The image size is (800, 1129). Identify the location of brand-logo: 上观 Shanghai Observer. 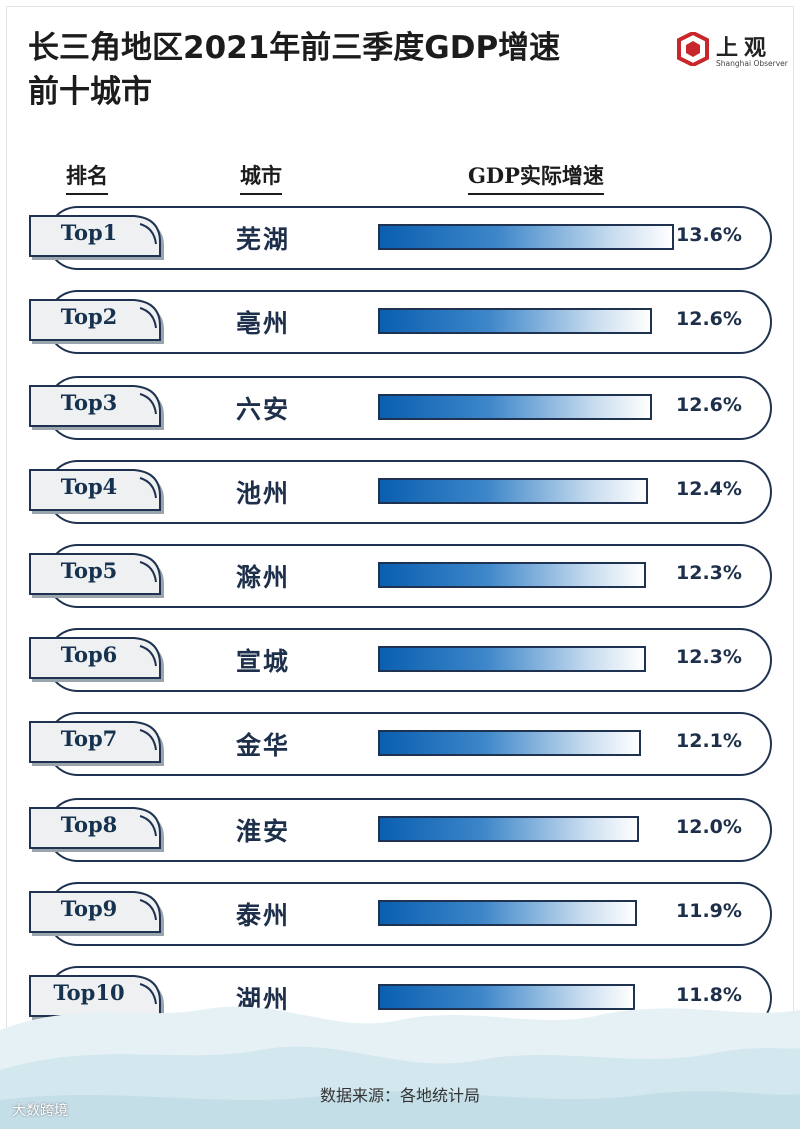
(732, 50).